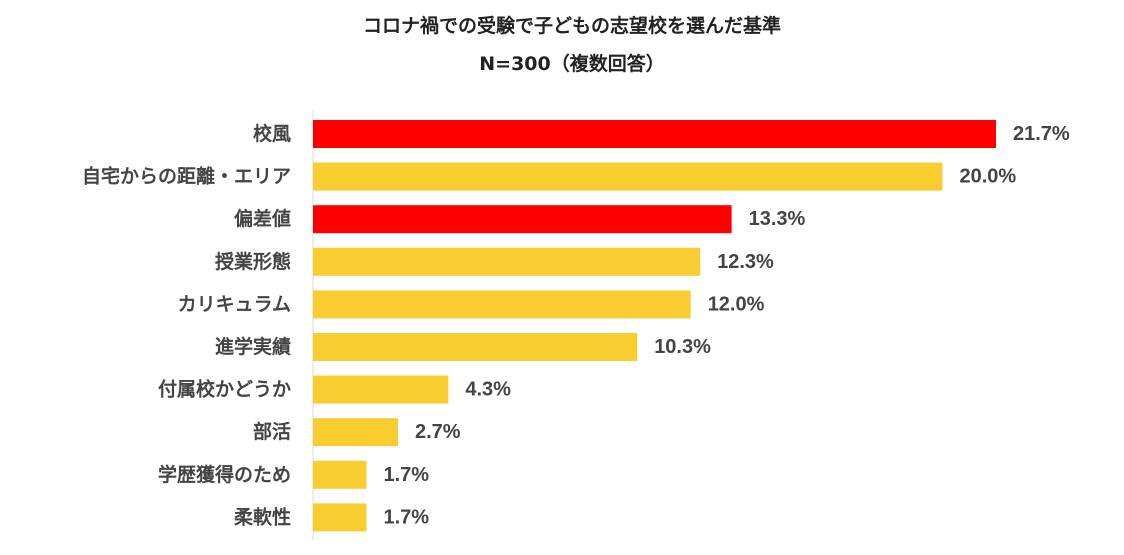 Image resolution: width=1124 pixels, height=555 pixels. What do you see at coordinates (736, 304) in the screenshot?
I see `value-label-5: 12.0%` at bounding box center [736, 304].